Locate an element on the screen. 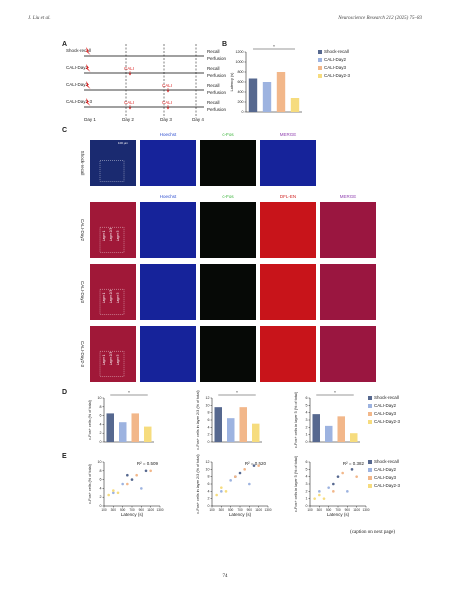  day-label: Day 1 is located at coordinates (90, 119).